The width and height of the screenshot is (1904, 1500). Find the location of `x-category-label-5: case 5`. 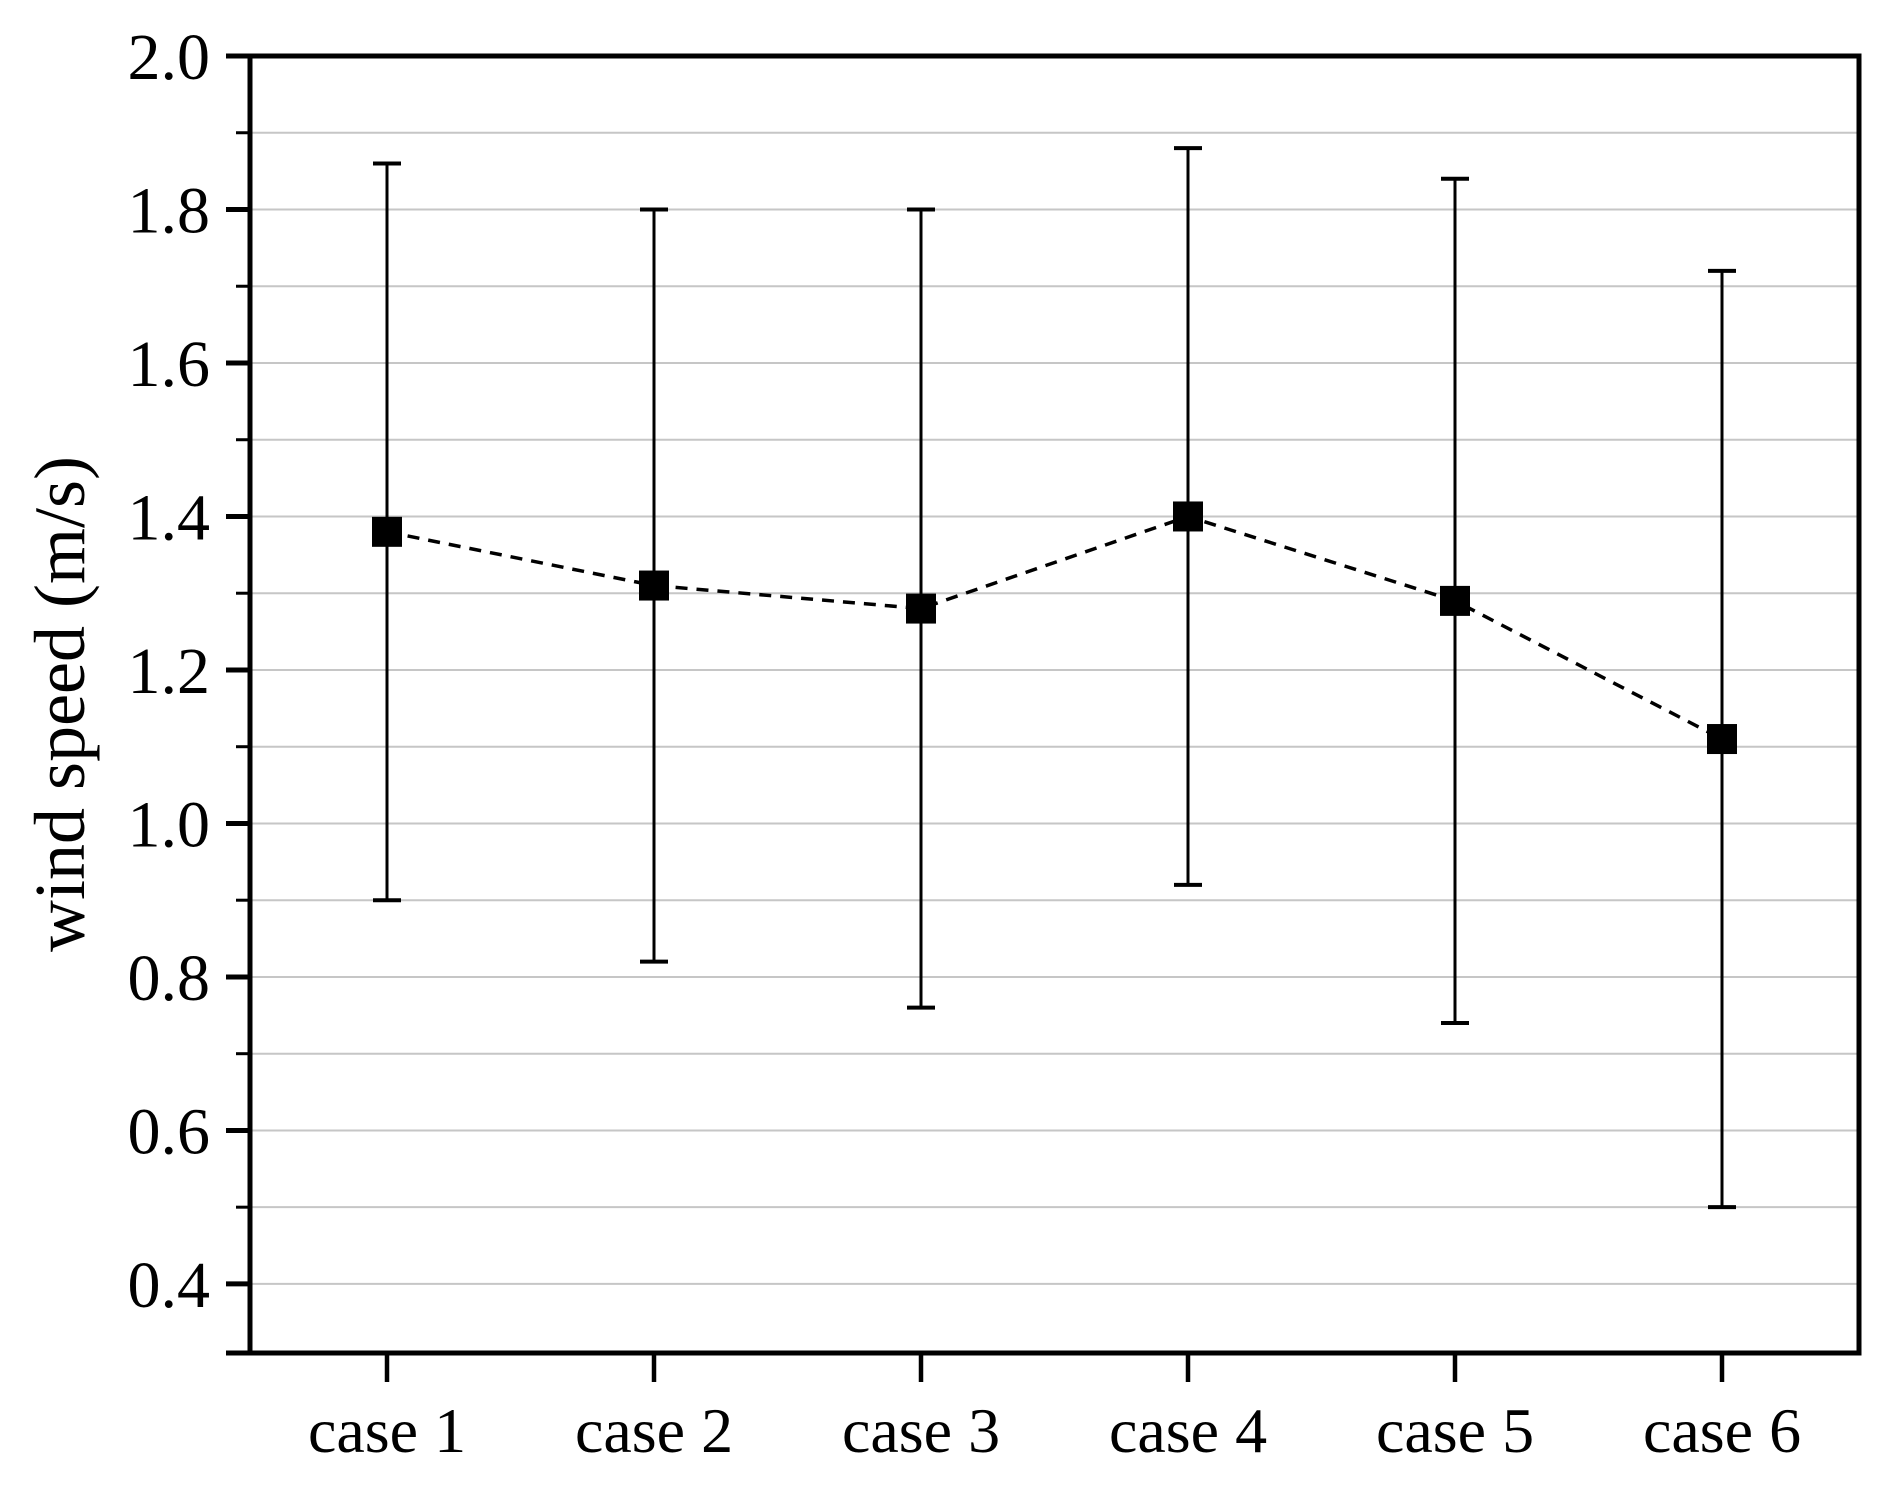

x-category-label-5: case 5 is located at coordinates (1455, 1430).